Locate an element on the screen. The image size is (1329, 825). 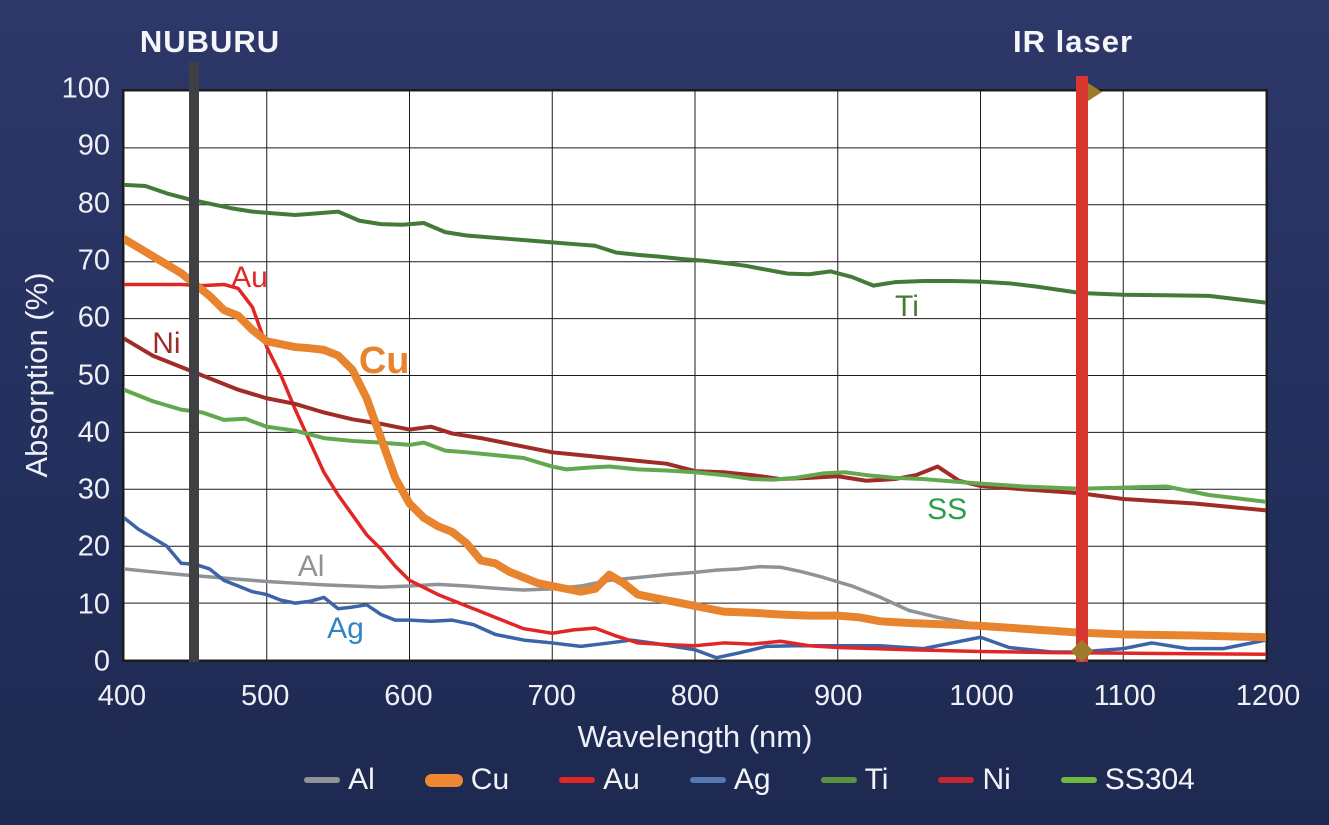
x-axis-title: Wavelength (nm) is located at coordinates (695, 736).